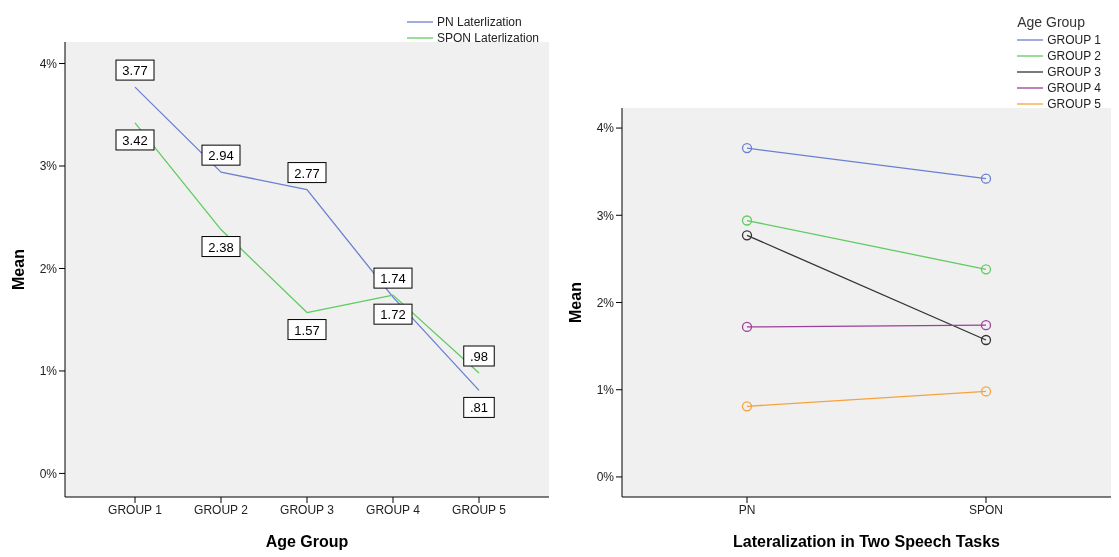 The width and height of the screenshot is (1119, 557). What do you see at coordinates (221, 247) in the screenshot?
I see `data-label: 2.38` at bounding box center [221, 247].